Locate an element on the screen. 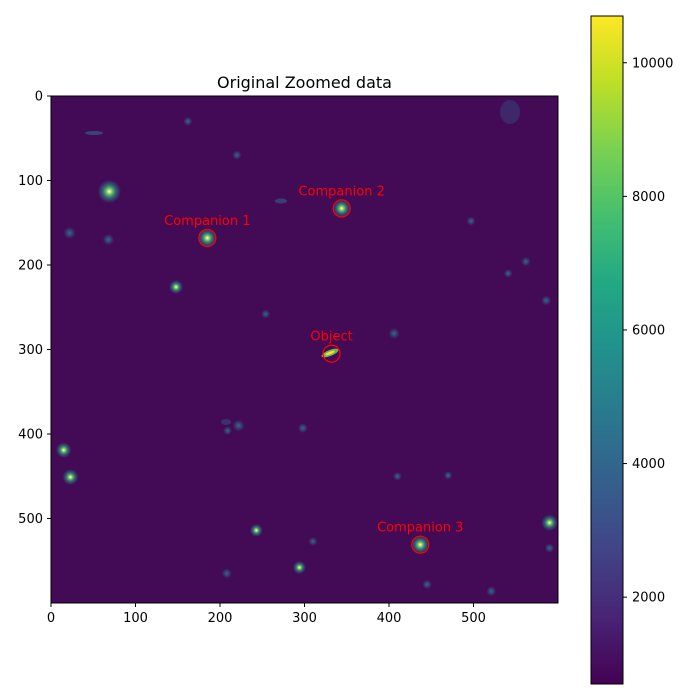  annotation-label: Companion 2 is located at coordinates (341, 191).